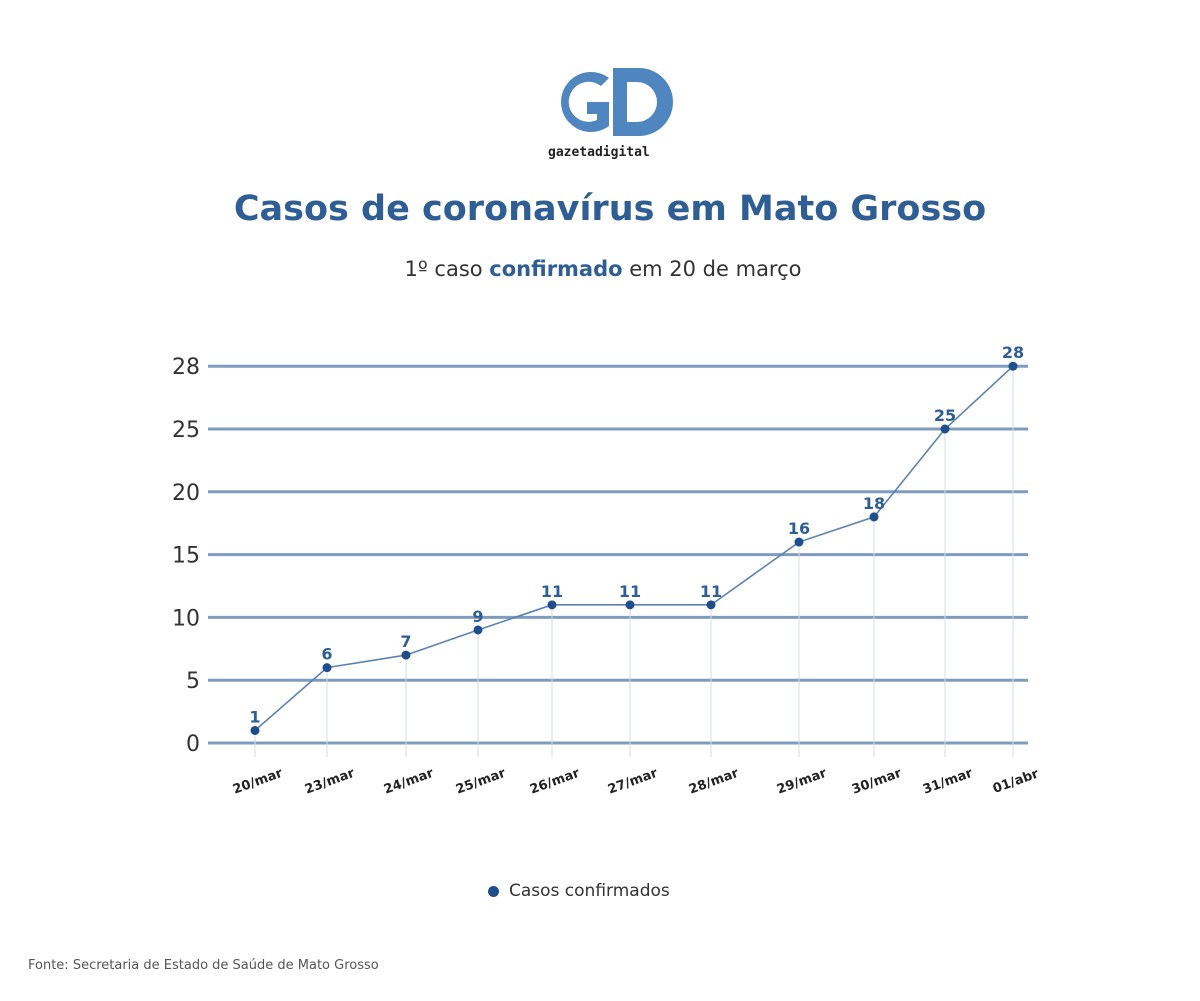 This screenshot has width=1200, height=1001. Describe the element at coordinates (874, 503) in the screenshot. I see `data-label: 18` at that location.